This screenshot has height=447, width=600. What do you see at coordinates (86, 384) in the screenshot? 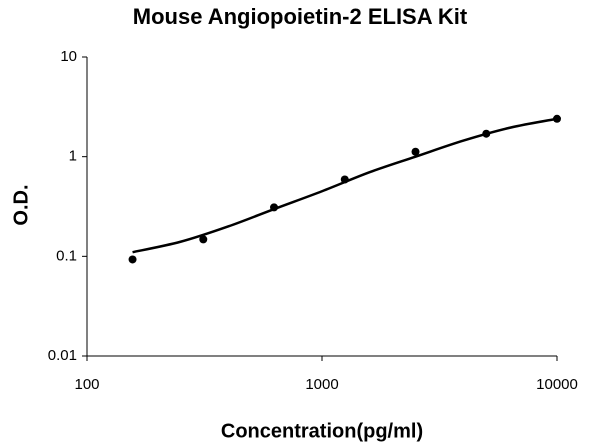
I see `x-tick-label: 100` at bounding box center [86, 384].